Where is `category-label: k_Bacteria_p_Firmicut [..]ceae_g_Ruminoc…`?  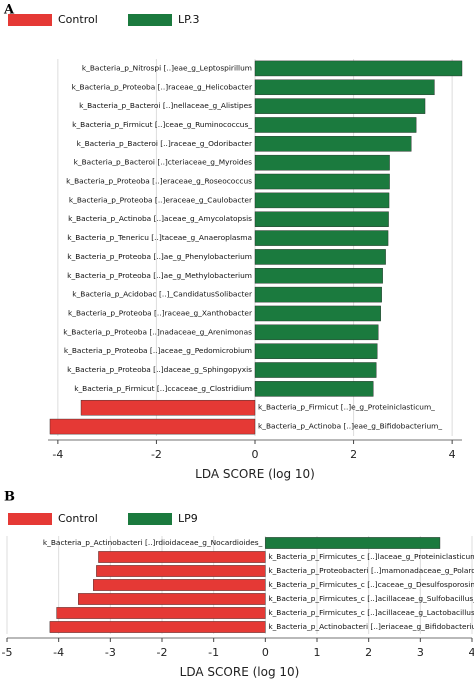 category-label: k_Bacteria_p_Firmicut [..]ceae_g_Ruminoc… is located at coordinates (162, 124).